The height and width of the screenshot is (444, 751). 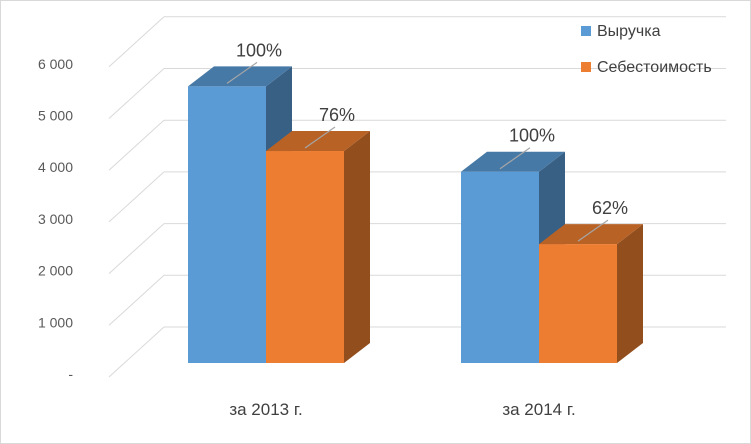 What do you see at coordinates (55, 322) in the screenshot?
I see `y-tick-label: 1 000` at bounding box center [55, 322].